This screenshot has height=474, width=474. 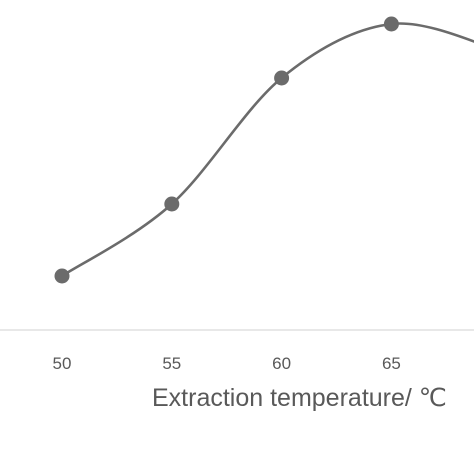 What do you see at coordinates (227, 363) in the screenshot?
I see `x-tick-labels: 5055606570` at bounding box center [227, 363].